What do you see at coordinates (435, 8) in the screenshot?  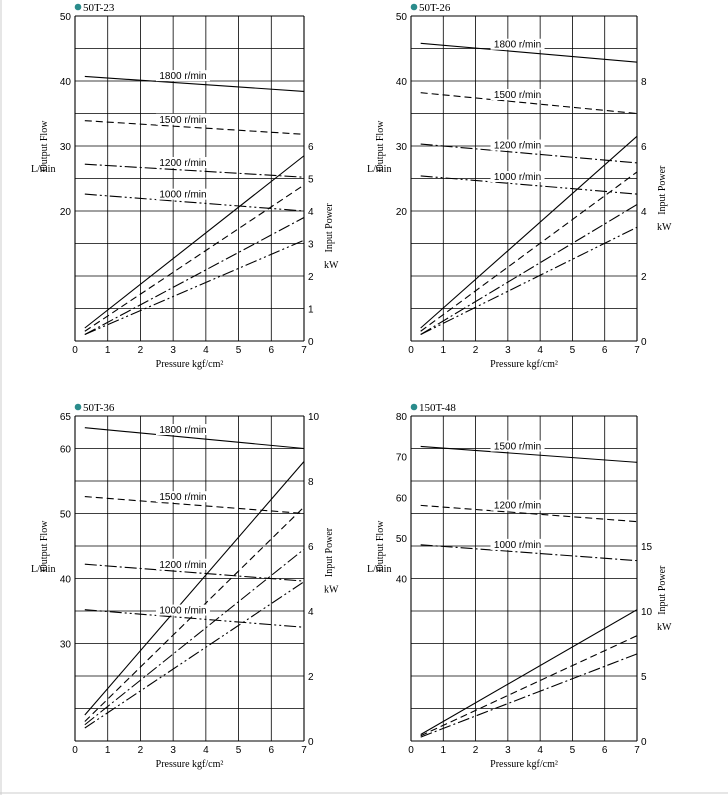 I see `chart-title: 50T-26` at bounding box center [435, 8].